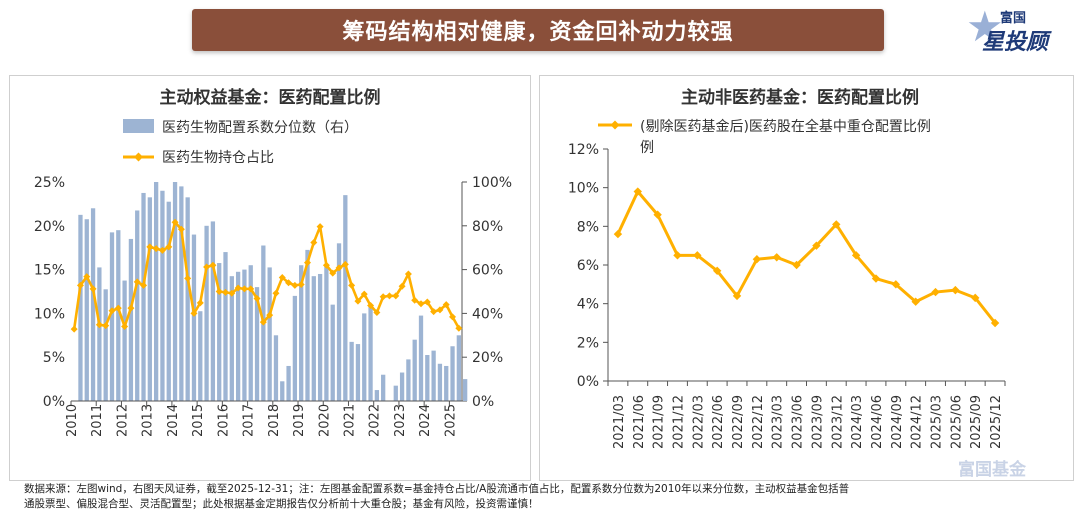  I want to click on y-right-tick-label: 100%, so click(492, 183).